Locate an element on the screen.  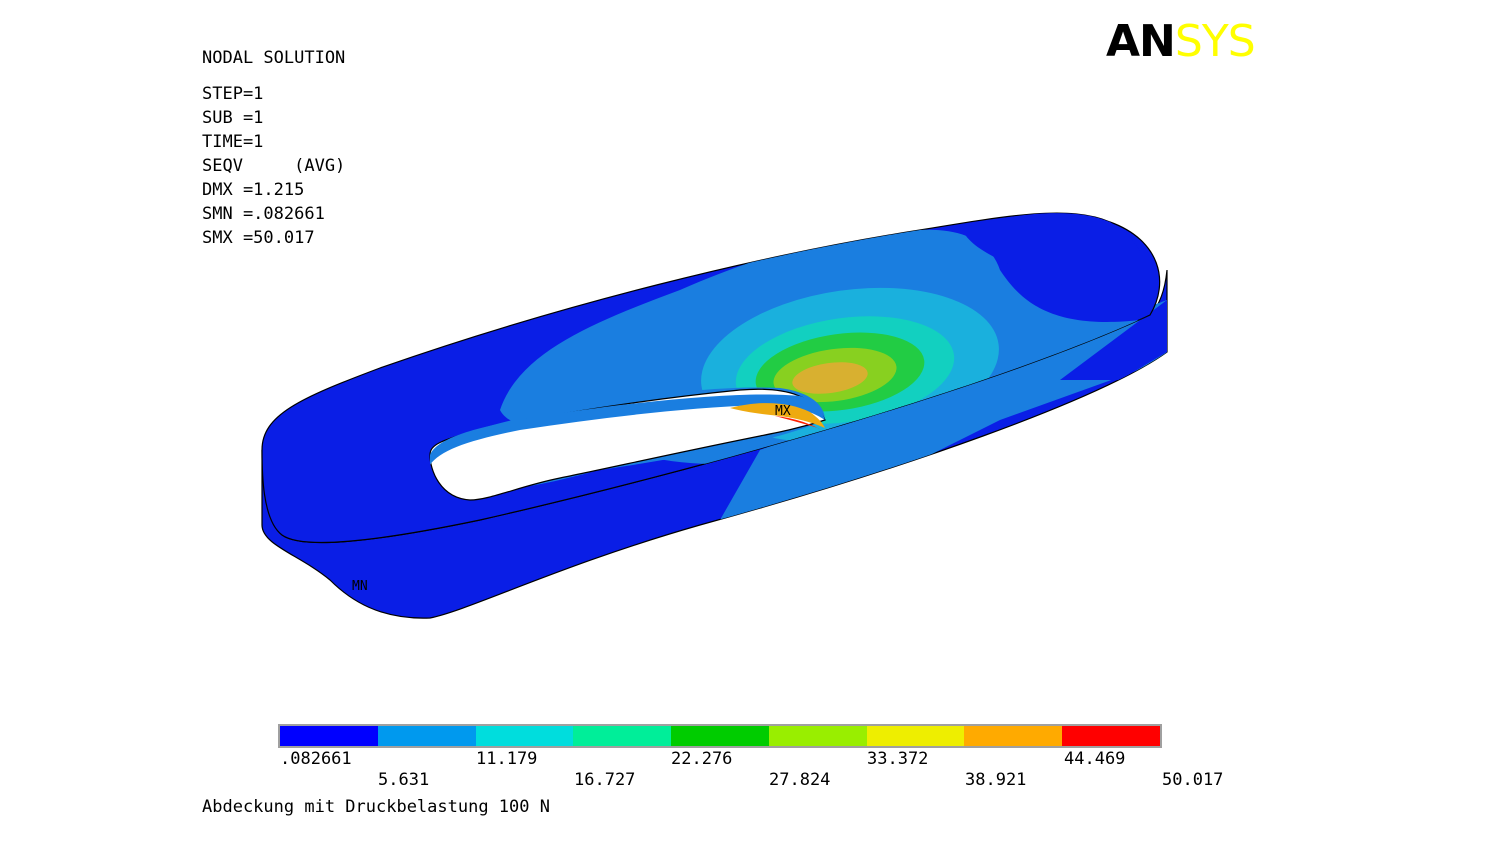
contour-legend-bar is located at coordinates (720, 736).